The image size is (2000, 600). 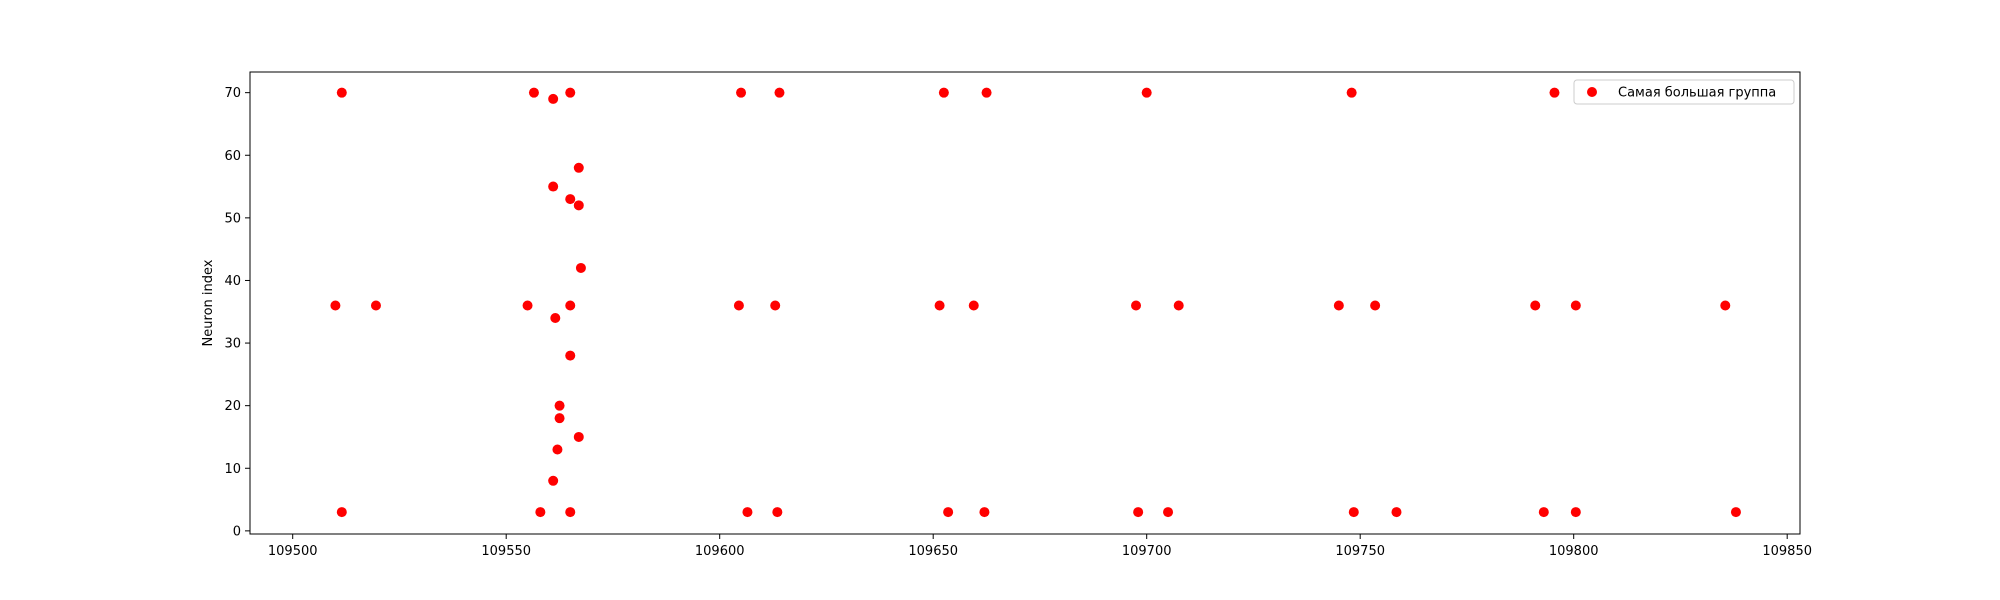 What do you see at coordinates (232, 344) in the screenshot?
I see `y-tick-label: 30` at bounding box center [232, 344].